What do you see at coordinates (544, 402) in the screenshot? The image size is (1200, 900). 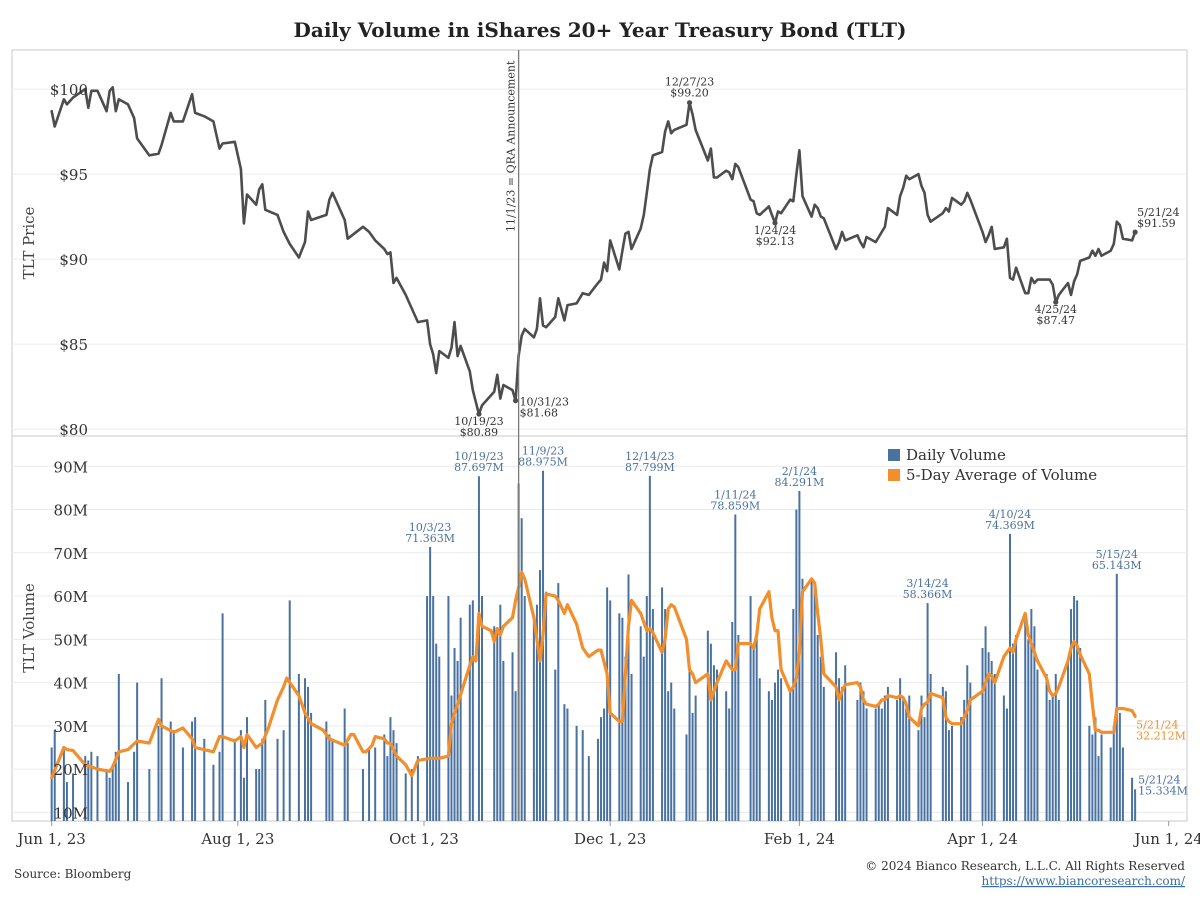 I see `price-annotation-date: 10/31/23` at bounding box center [544, 402].